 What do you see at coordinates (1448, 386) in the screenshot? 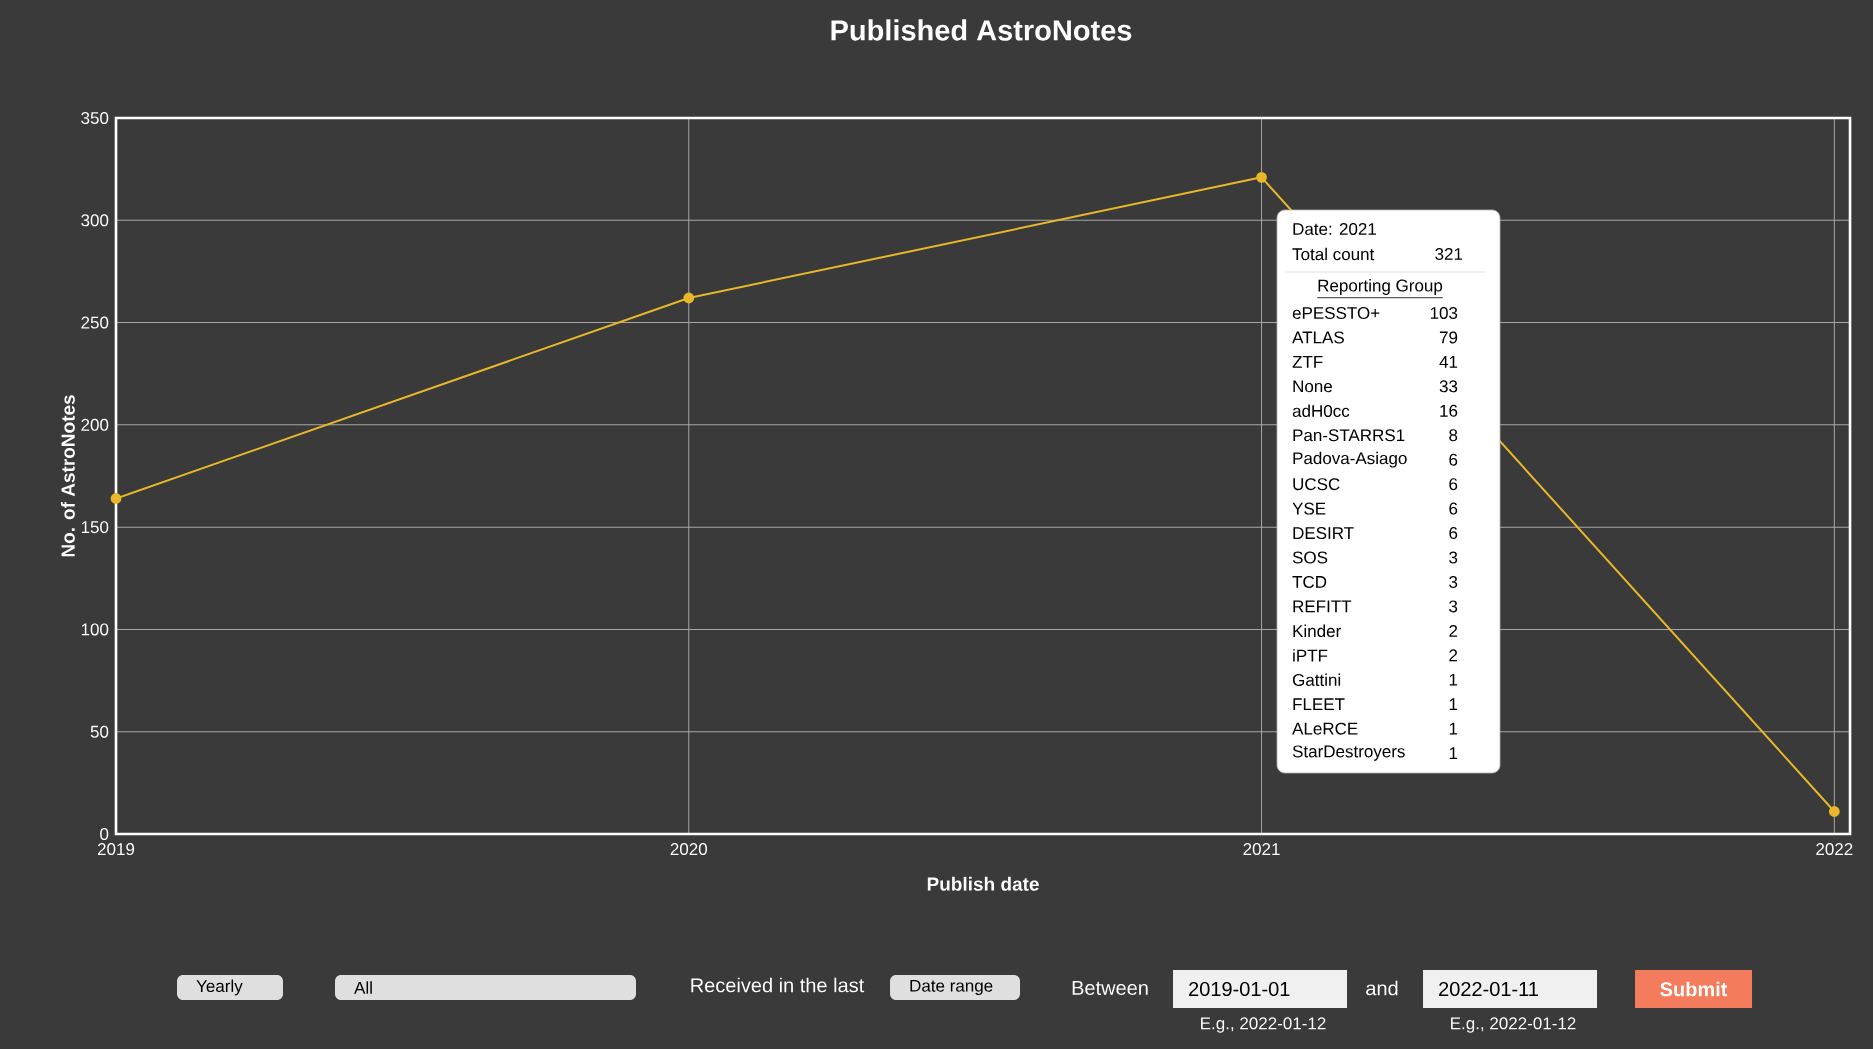
I see `annotation: 33` at bounding box center [1448, 386].